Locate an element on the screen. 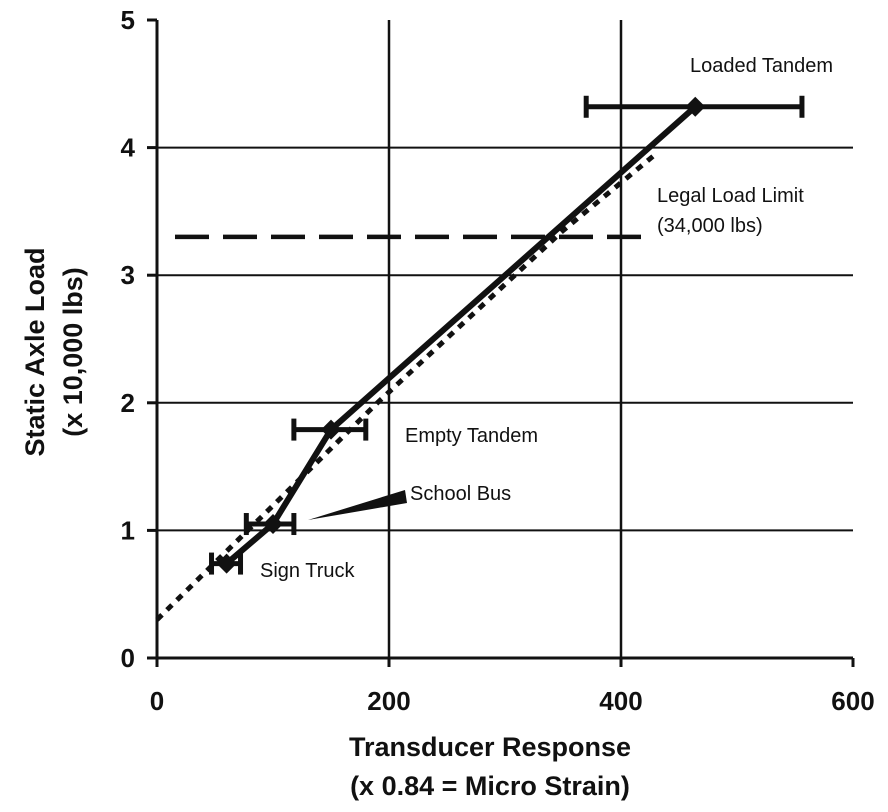 This screenshot has height=812, width=888. y-tick-label-1: 1 is located at coordinates (128, 530).